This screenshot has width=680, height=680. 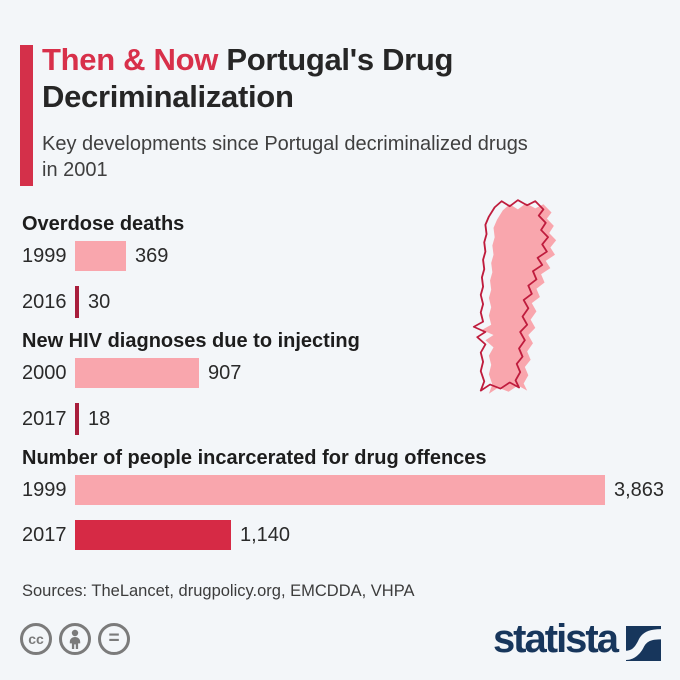 I want to click on bar-row: 2017 1,140, so click(x=342, y=535).